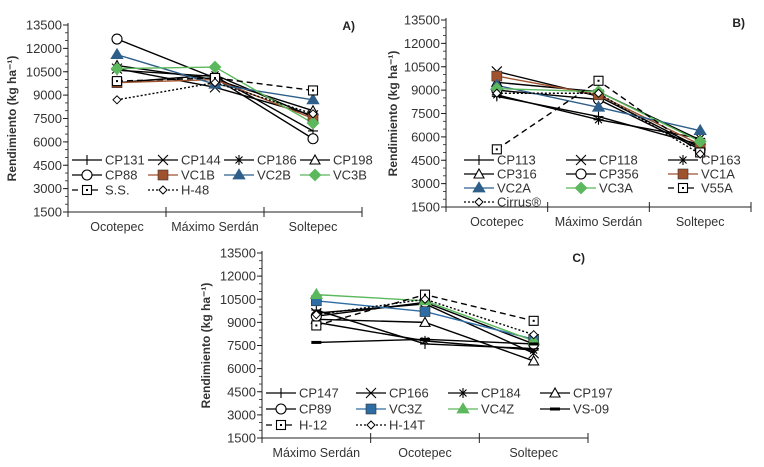 The image size is (764, 467). I want to click on legend-item: VC3A, so click(599, 188).